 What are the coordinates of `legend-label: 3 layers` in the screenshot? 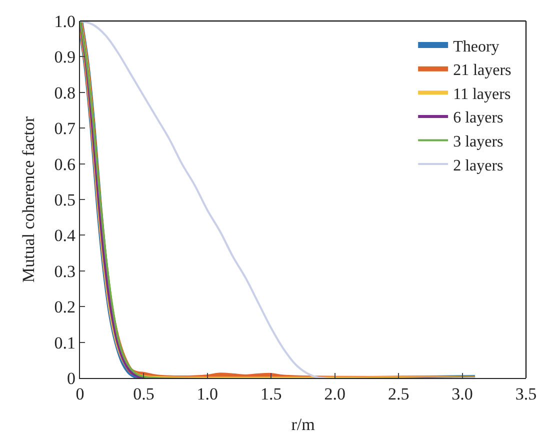 It's located at (478, 141).